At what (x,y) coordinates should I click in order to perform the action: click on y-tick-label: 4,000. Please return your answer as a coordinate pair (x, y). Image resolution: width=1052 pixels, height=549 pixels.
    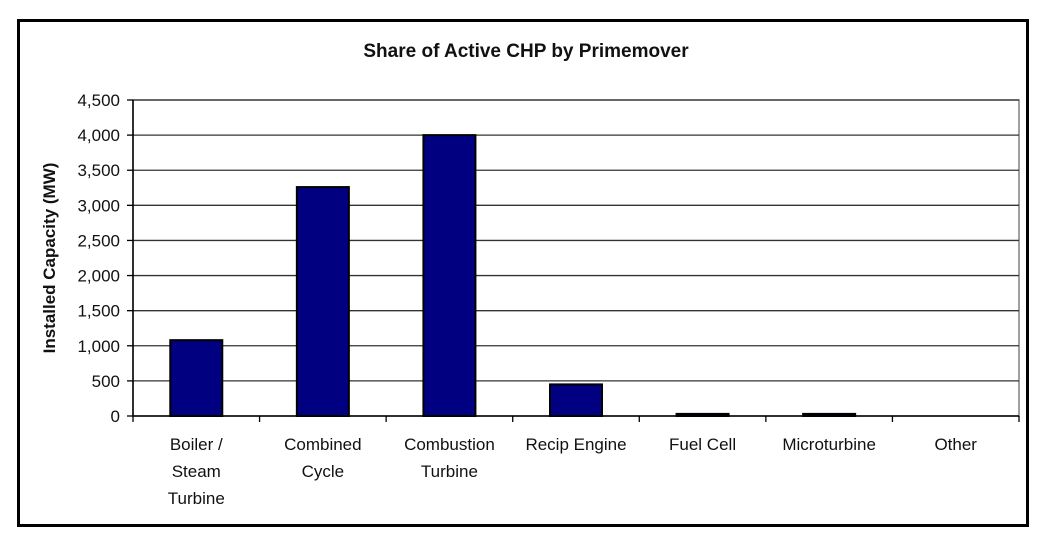
    Looking at the image, I should click on (98, 135).